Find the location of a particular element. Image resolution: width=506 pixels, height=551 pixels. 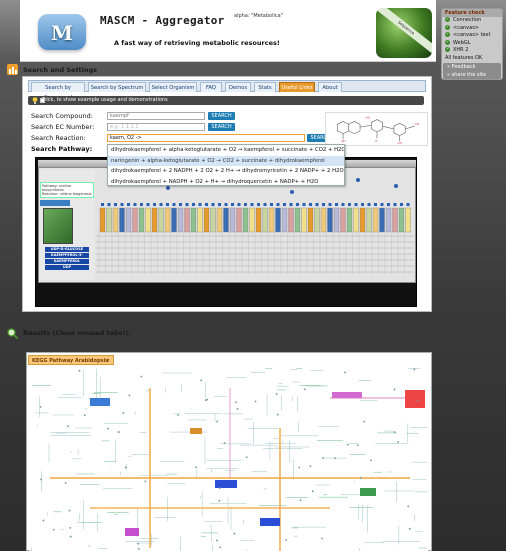

feature-label: <canvas> is located at coordinates (466, 27).